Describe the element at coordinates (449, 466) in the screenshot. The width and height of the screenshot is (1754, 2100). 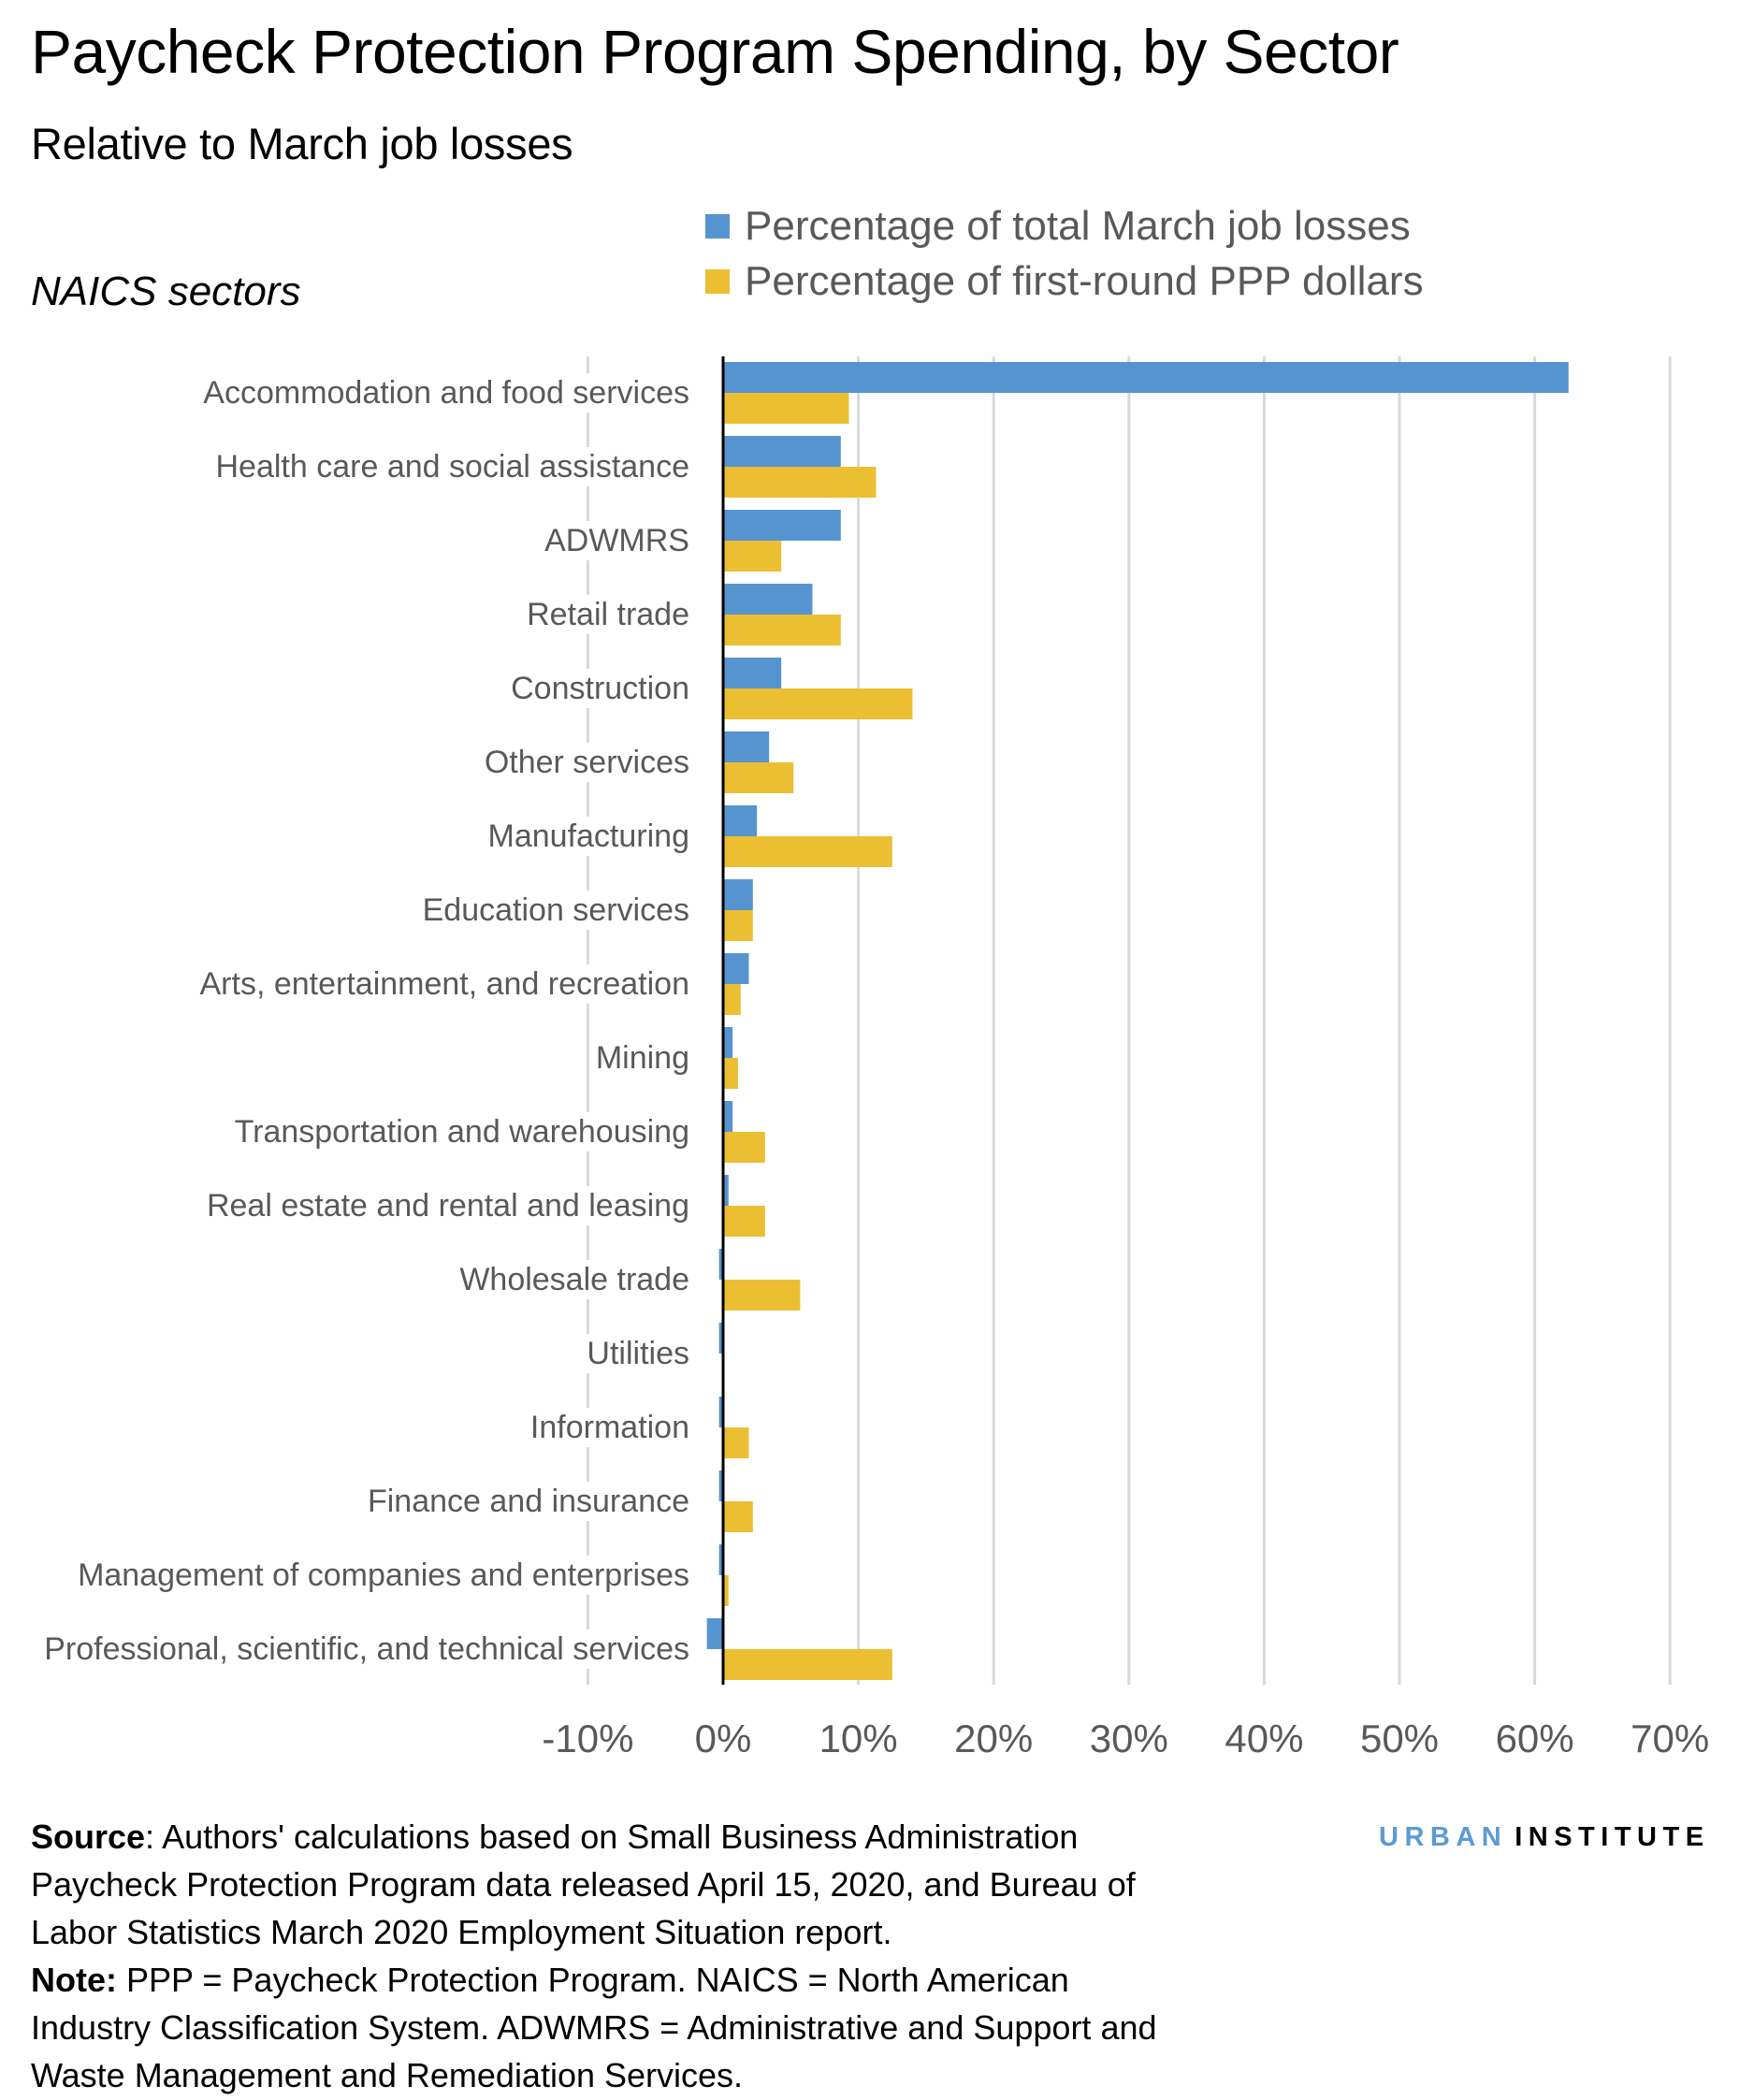
I see `category-label: Health care and social assistance` at that location.